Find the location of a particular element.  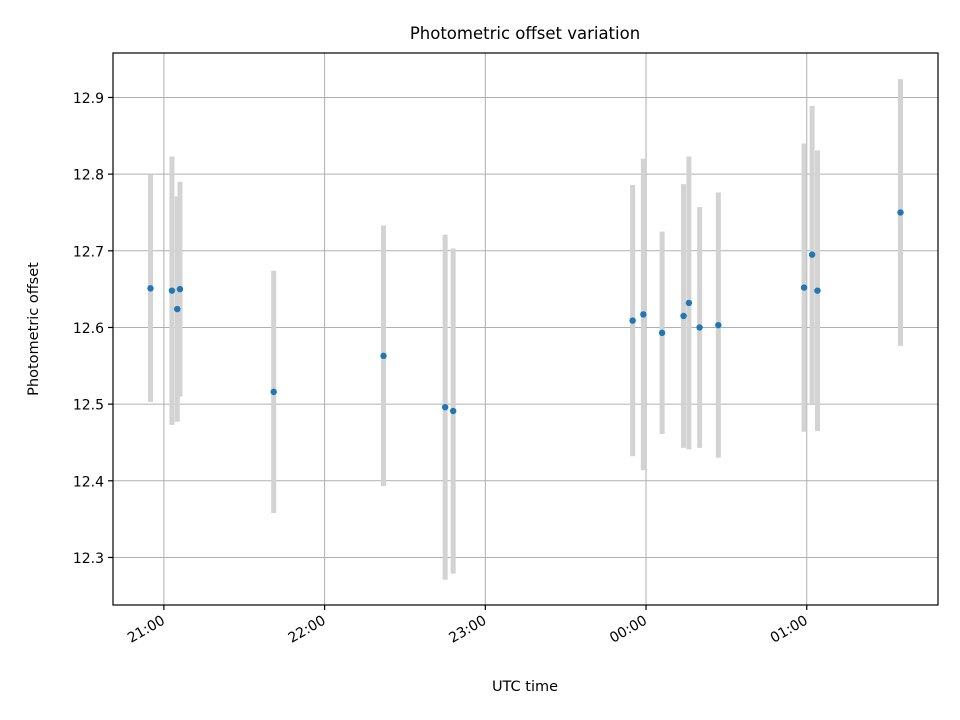

y-tick-label: 12.6 is located at coordinates (88, 329).